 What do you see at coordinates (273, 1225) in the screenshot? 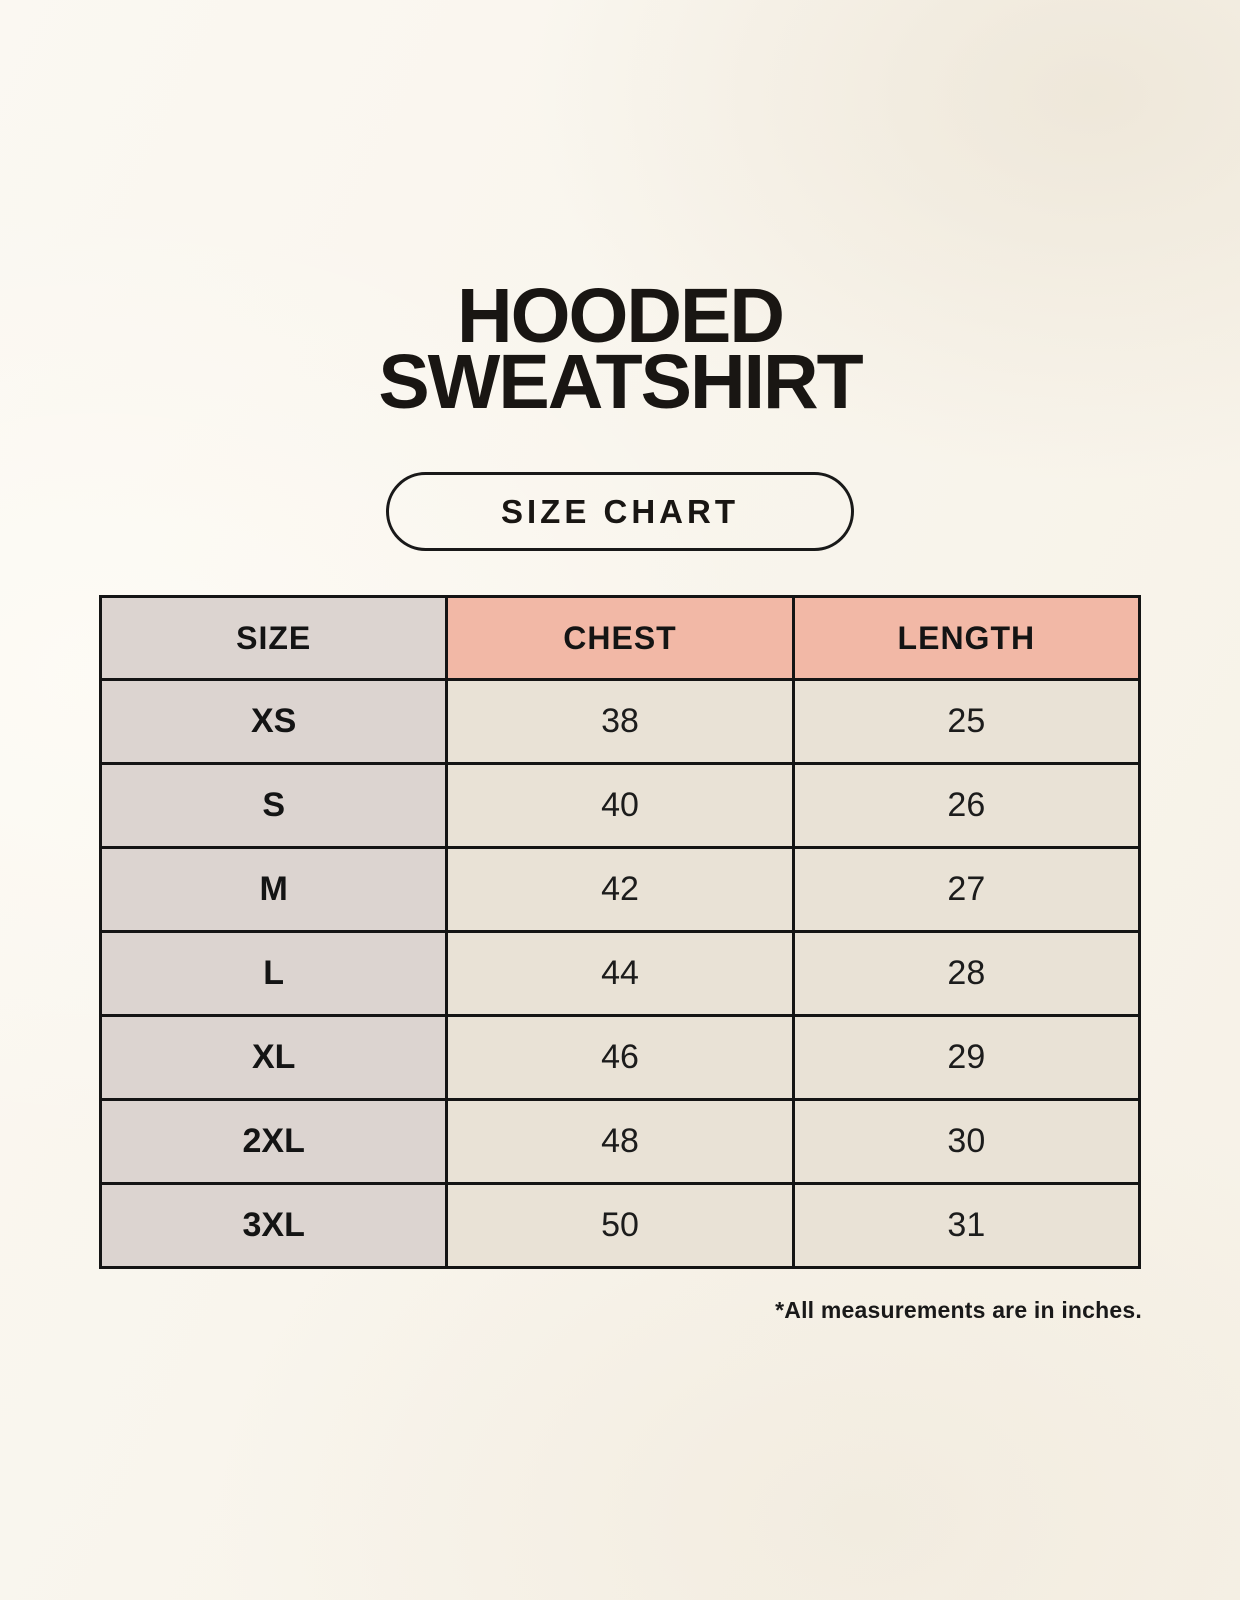
I see `size-cell: 3XL` at bounding box center [273, 1225].